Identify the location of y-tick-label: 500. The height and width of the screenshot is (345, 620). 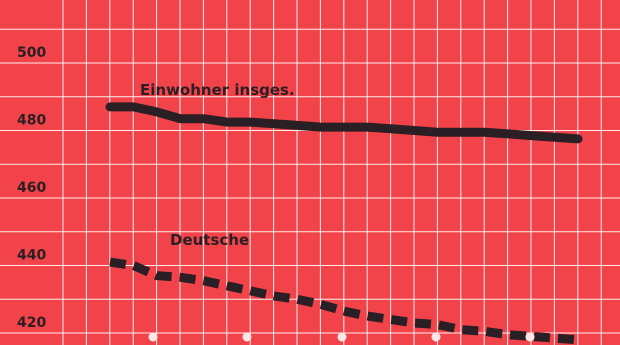
(31, 53).